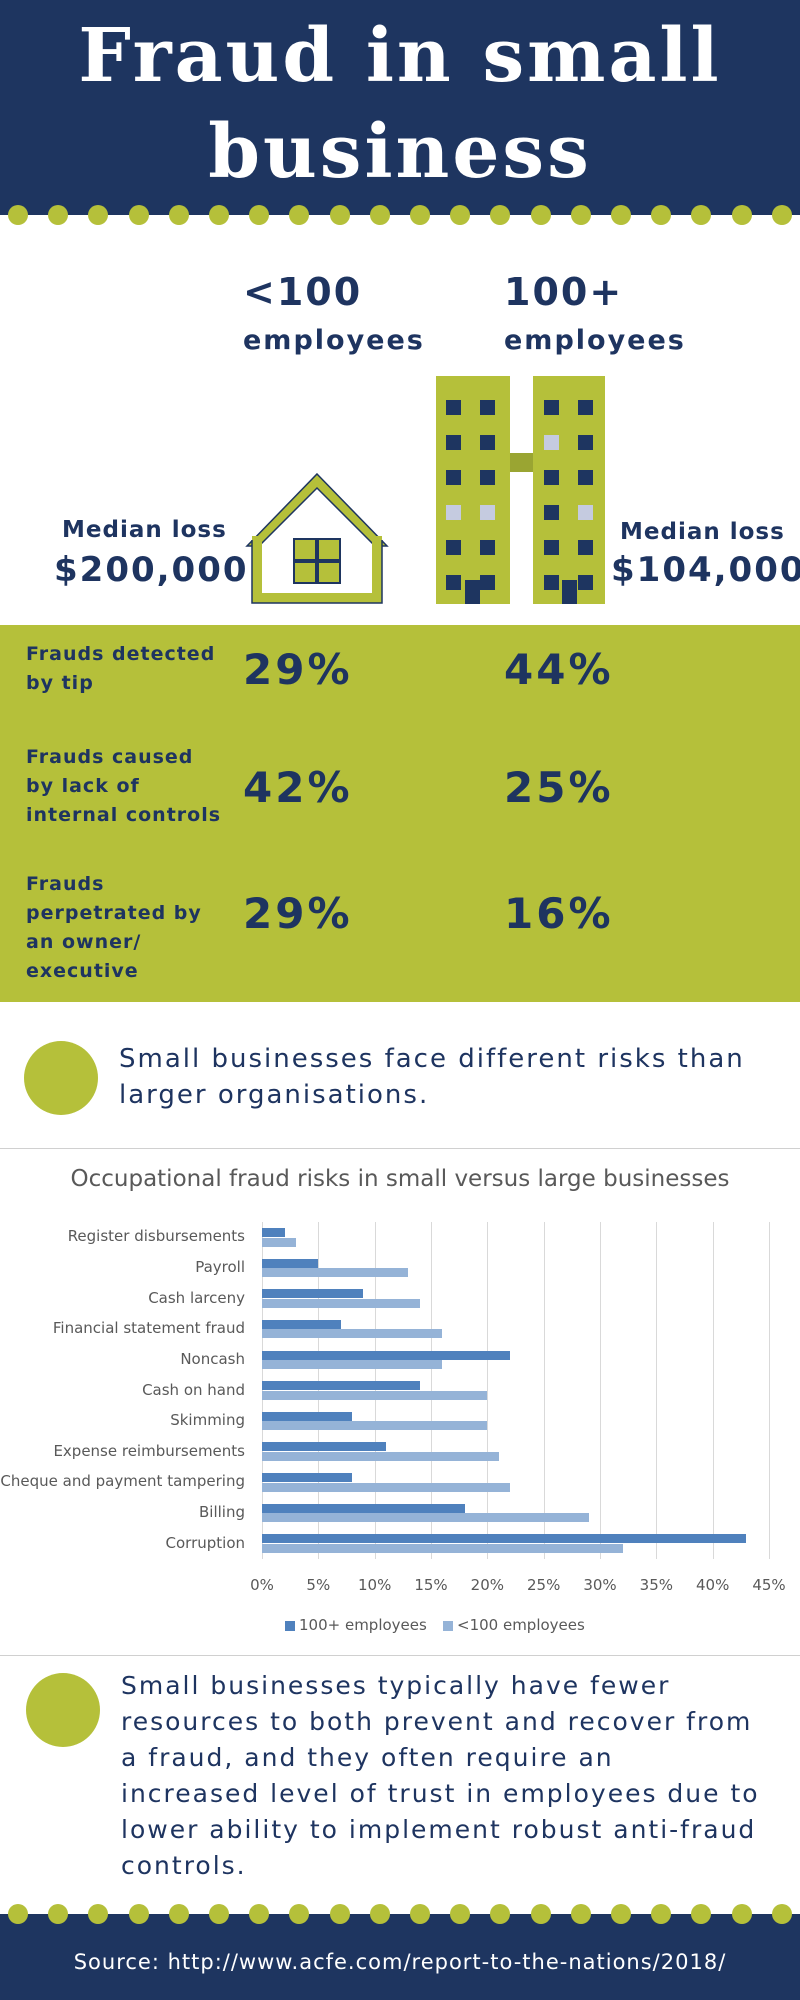 The width and height of the screenshot is (800, 2000). I want to click on x-tick-label: 45%, so click(769, 1585).